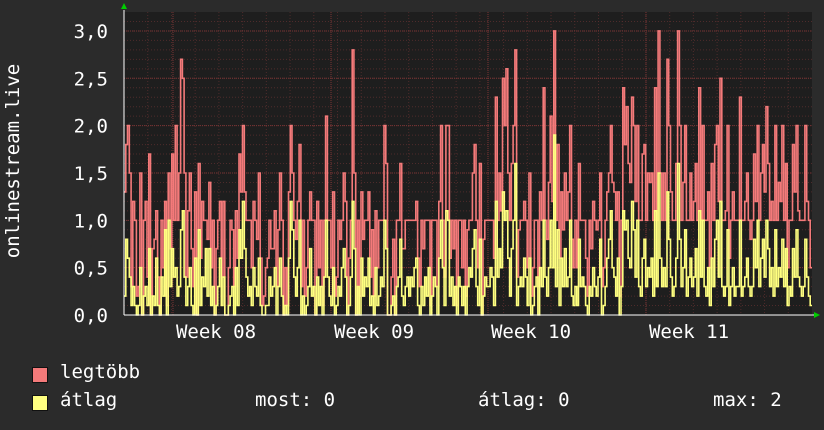  Describe the element at coordinates (374, 332) in the screenshot. I see `x-tick-label: Week 09` at that location.